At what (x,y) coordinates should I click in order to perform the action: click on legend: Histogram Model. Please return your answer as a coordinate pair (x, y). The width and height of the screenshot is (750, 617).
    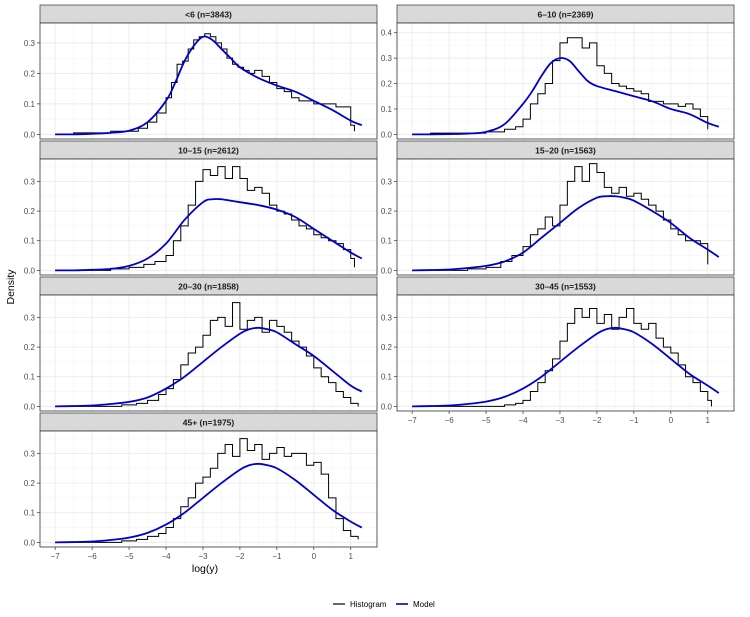
    Looking at the image, I should click on (384, 604).